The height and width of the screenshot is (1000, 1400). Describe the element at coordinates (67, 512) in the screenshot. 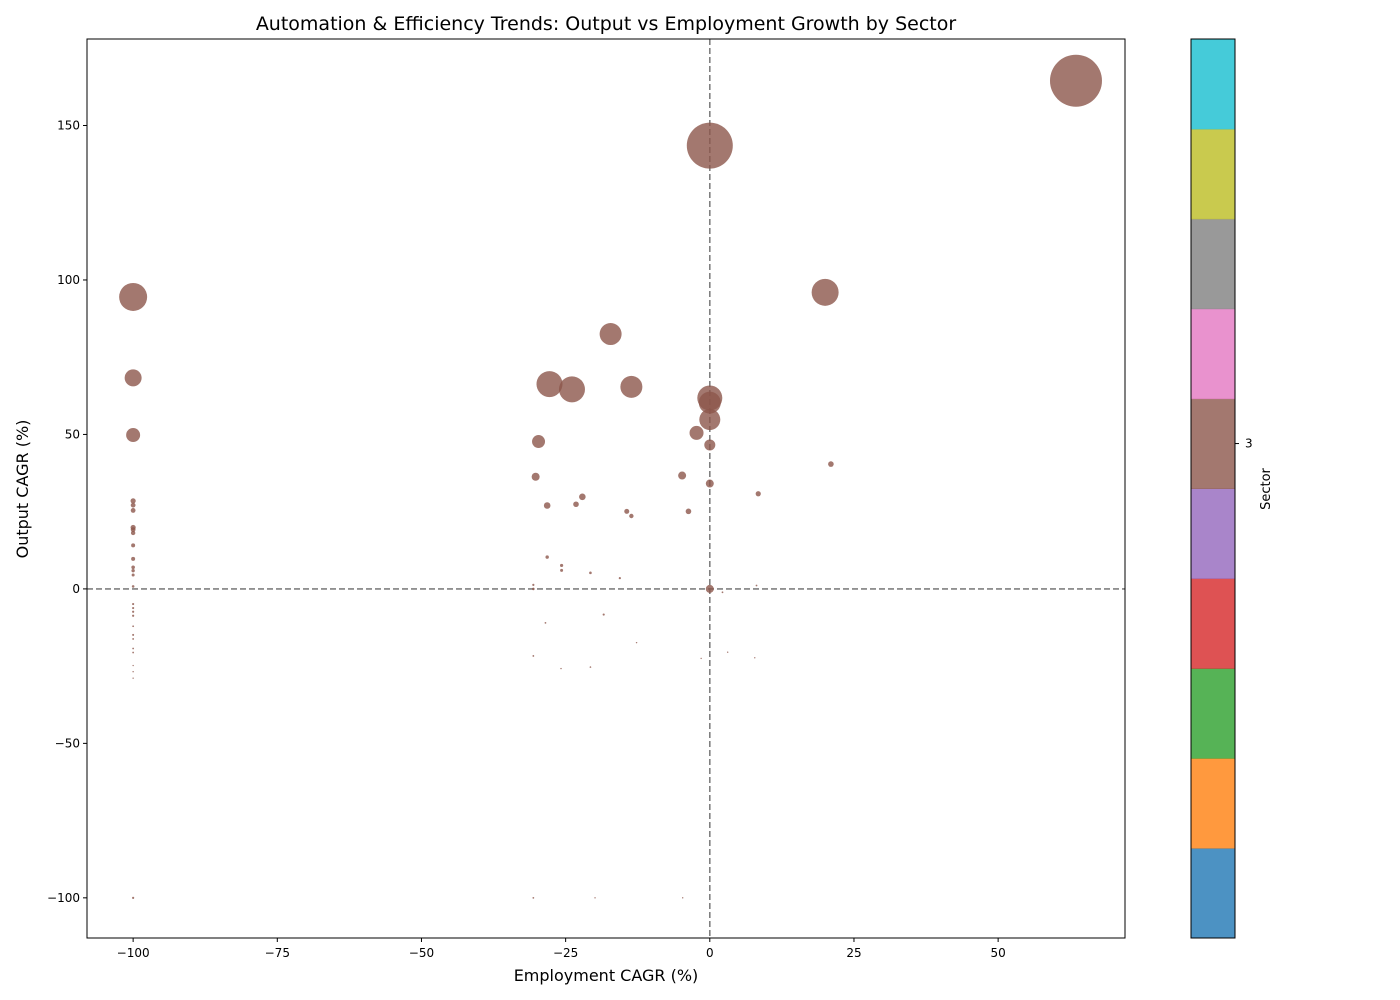

I see `y-axis-ticks: −100 −50 0 50 100 150` at that location.